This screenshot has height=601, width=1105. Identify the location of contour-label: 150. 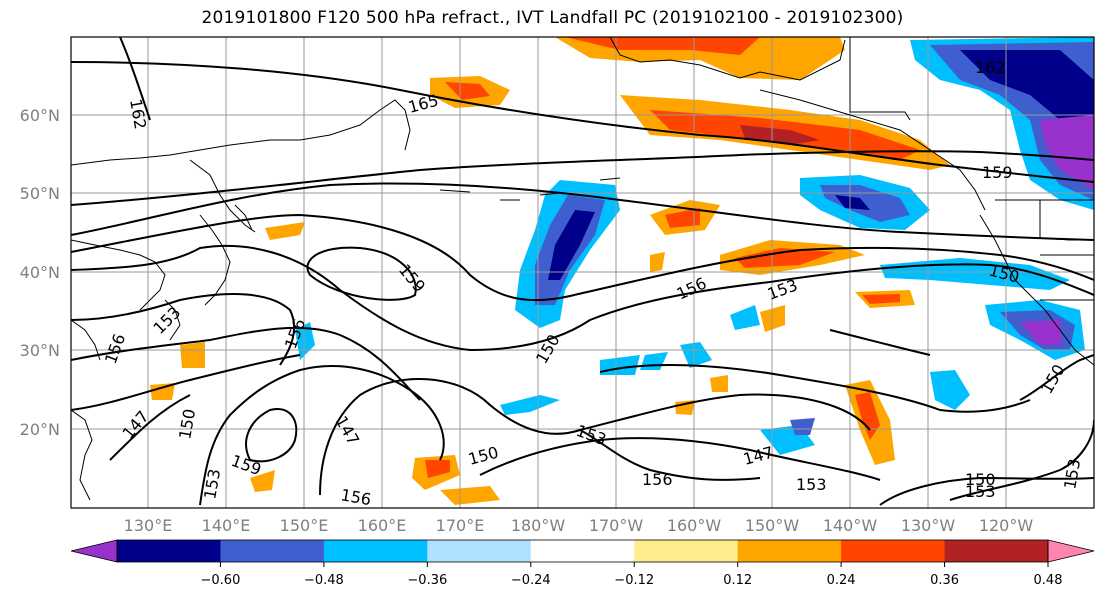
(980, 479).